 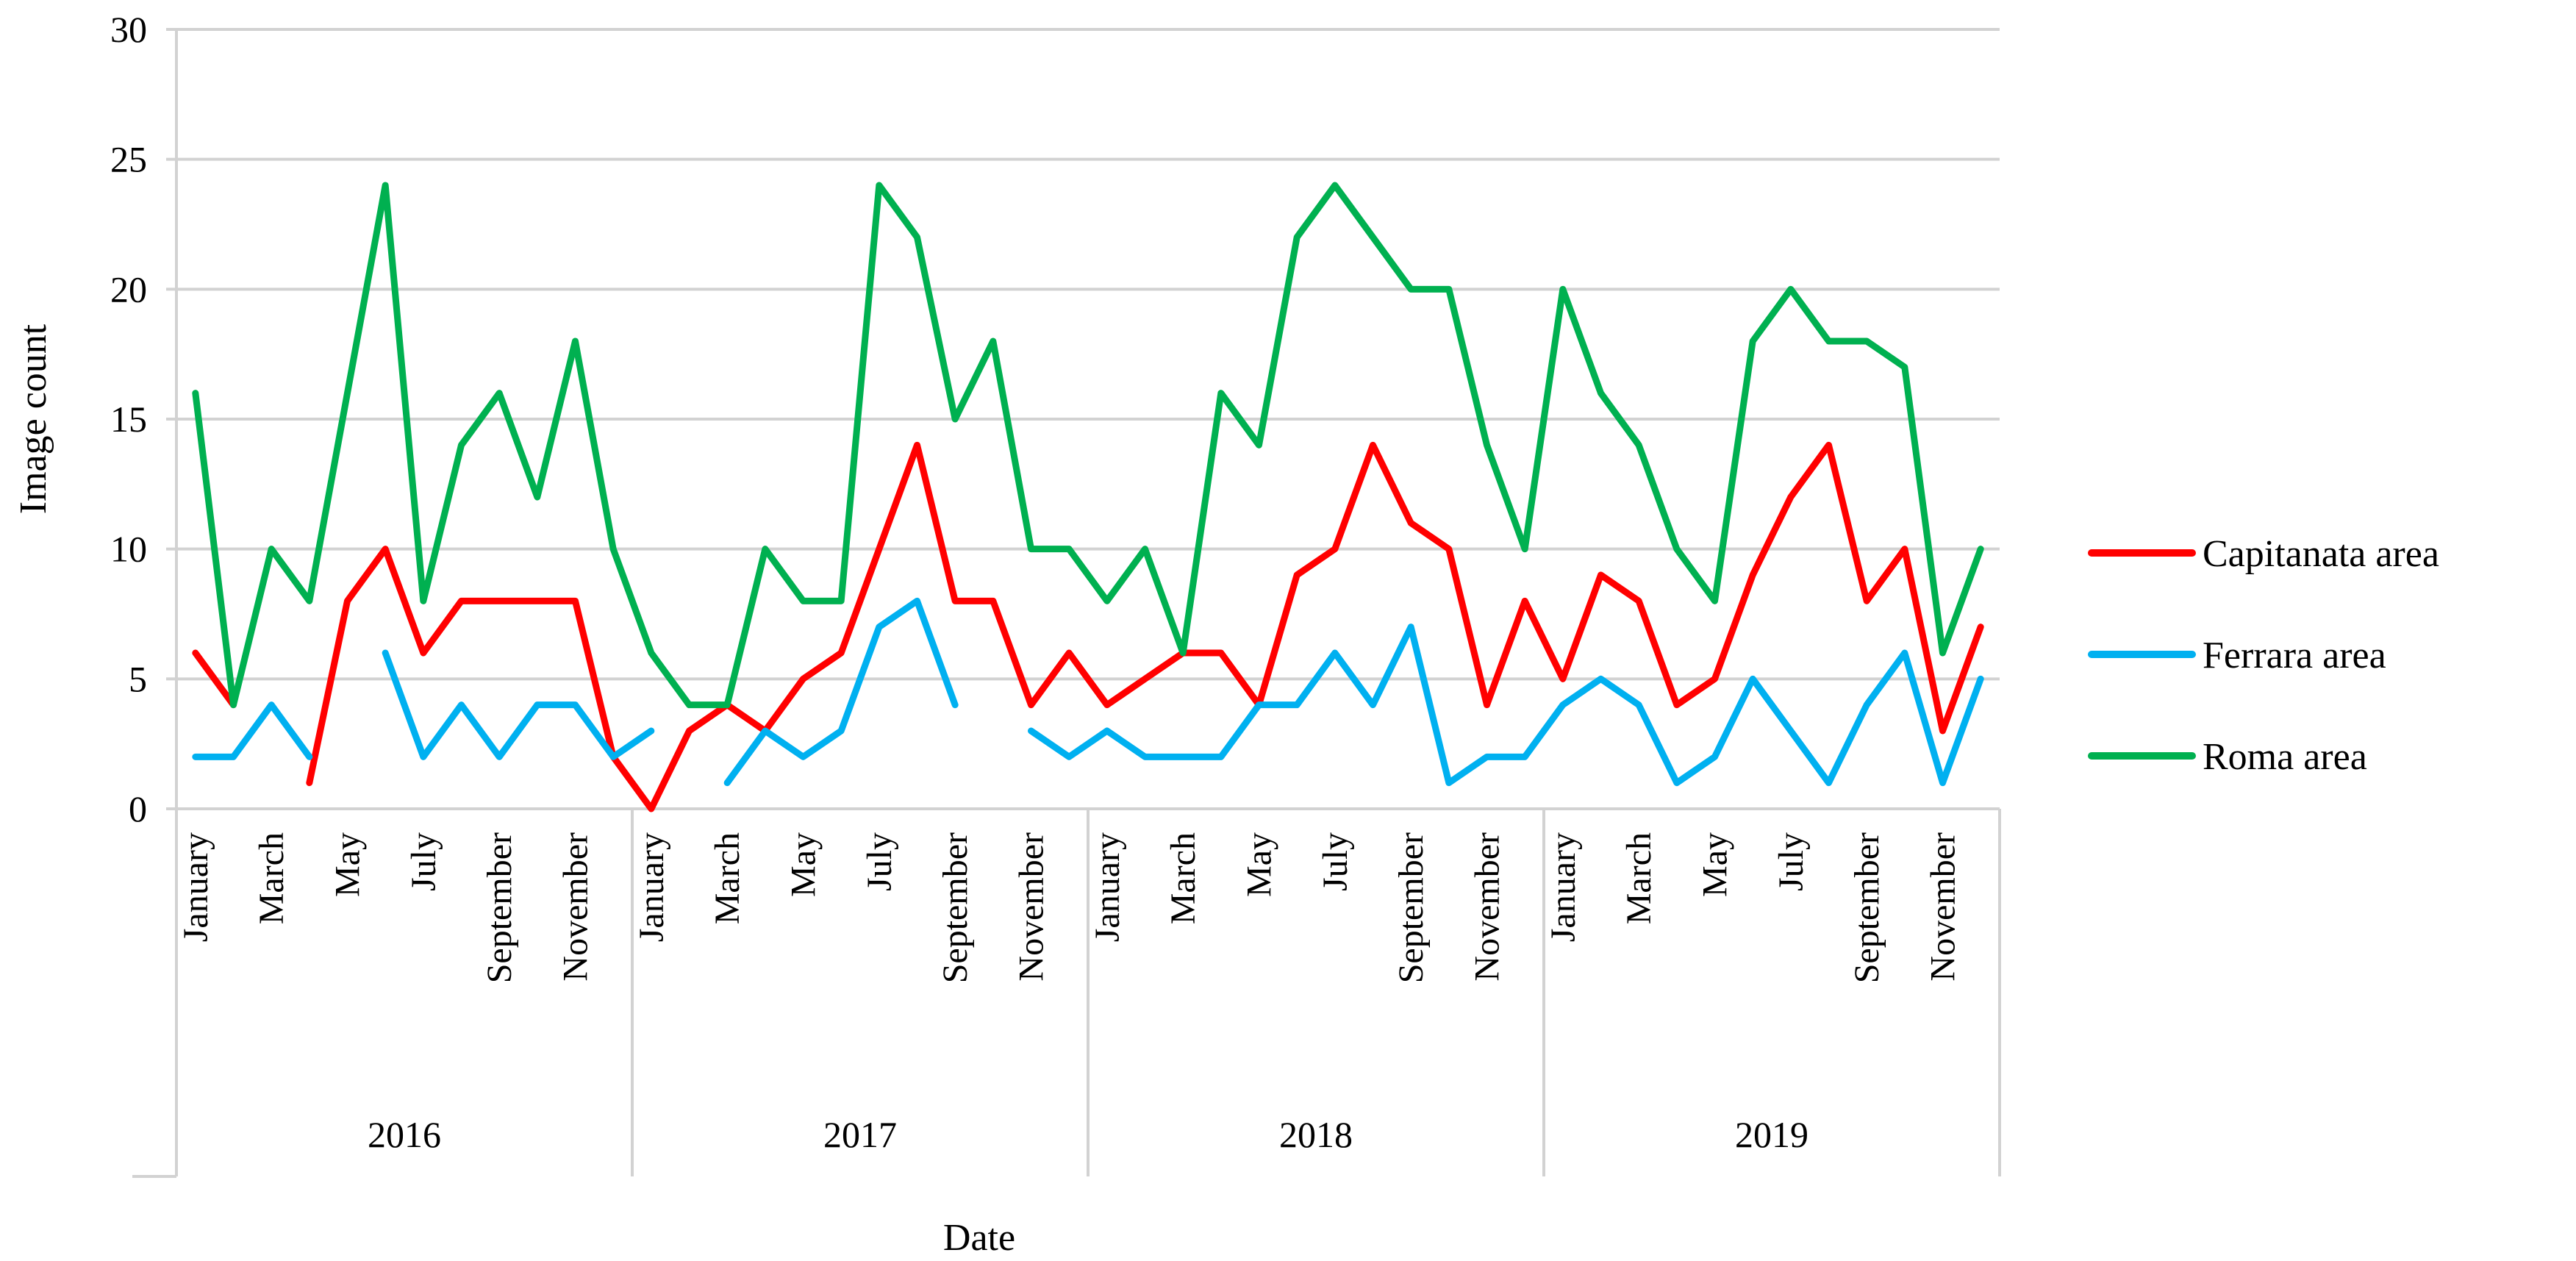 What do you see at coordinates (1259, 865) in the screenshot?
I see `month-label-2018-May: May` at bounding box center [1259, 865].